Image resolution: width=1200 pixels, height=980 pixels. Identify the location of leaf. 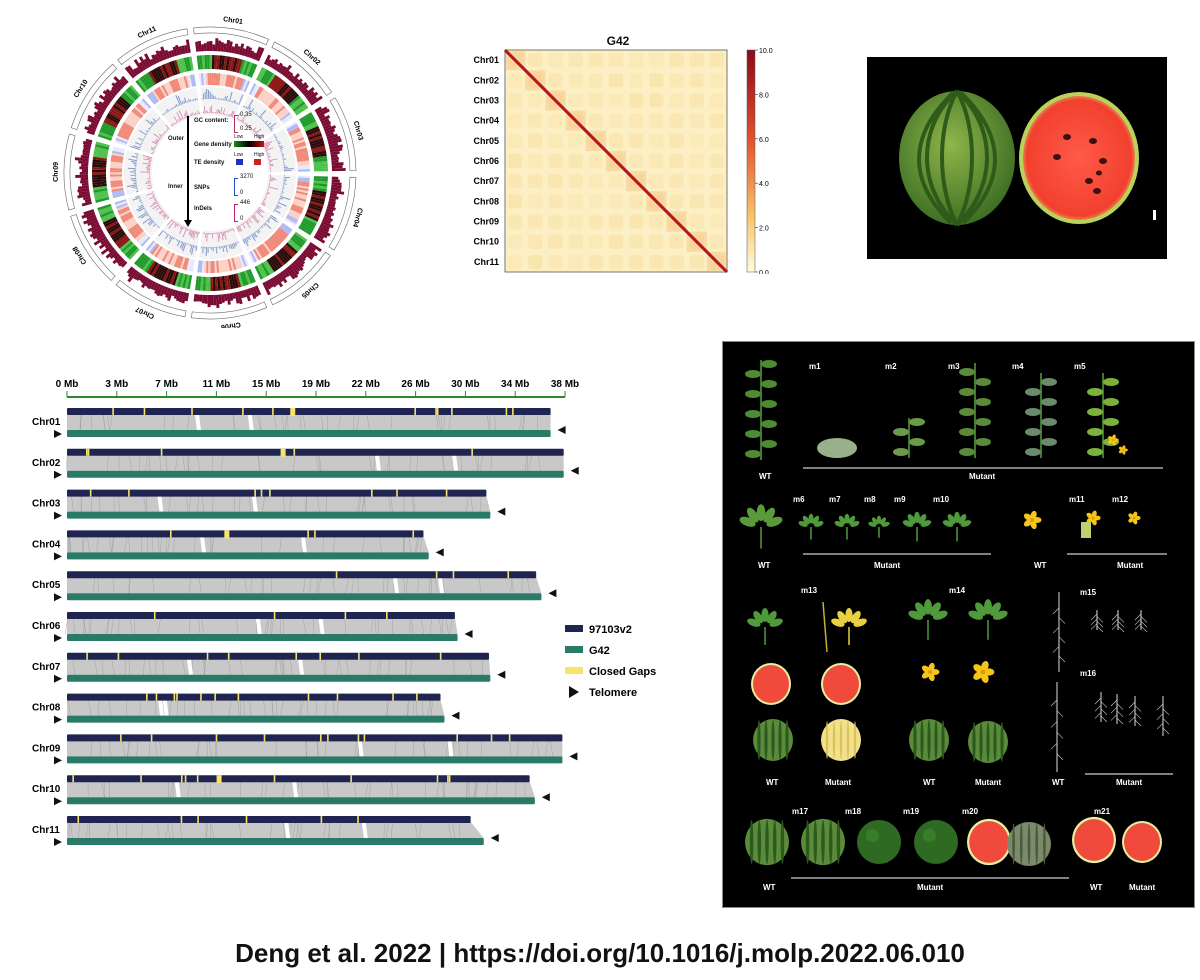
(957, 526).